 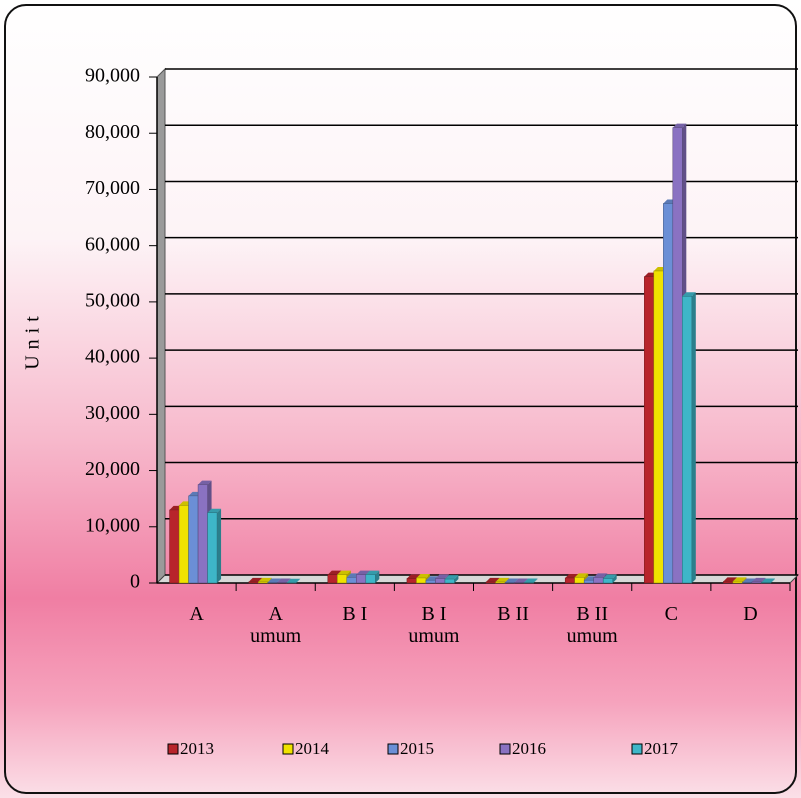 What do you see at coordinates (671, 614) in the screenshot?
I see `x-tick-label: C` at bounding box center [671, 614].